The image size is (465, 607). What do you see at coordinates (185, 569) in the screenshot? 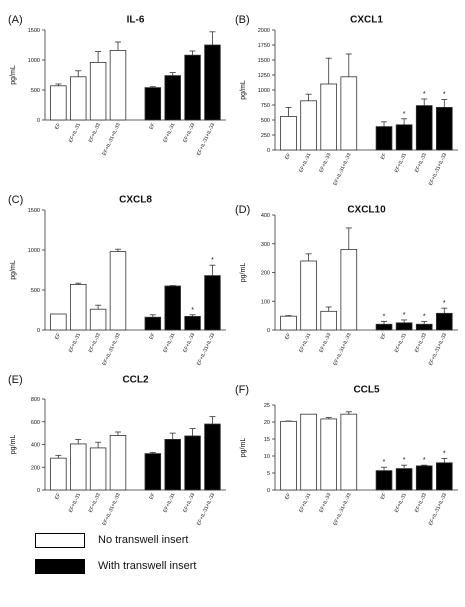
I see `legend-item-with-insert: With transwell insert` at bounding box center [185, 569].